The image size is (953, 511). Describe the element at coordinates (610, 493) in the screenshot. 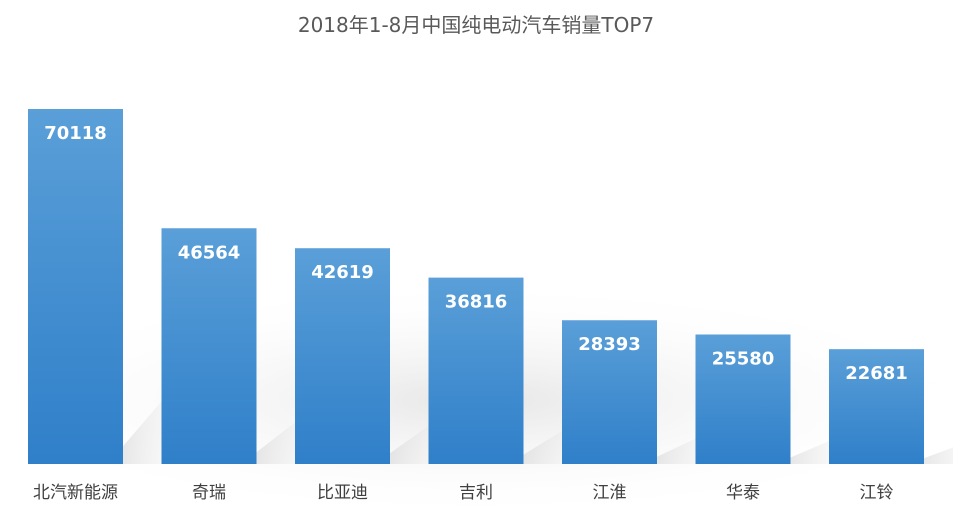

I see `category-label: 江淮` at that location.